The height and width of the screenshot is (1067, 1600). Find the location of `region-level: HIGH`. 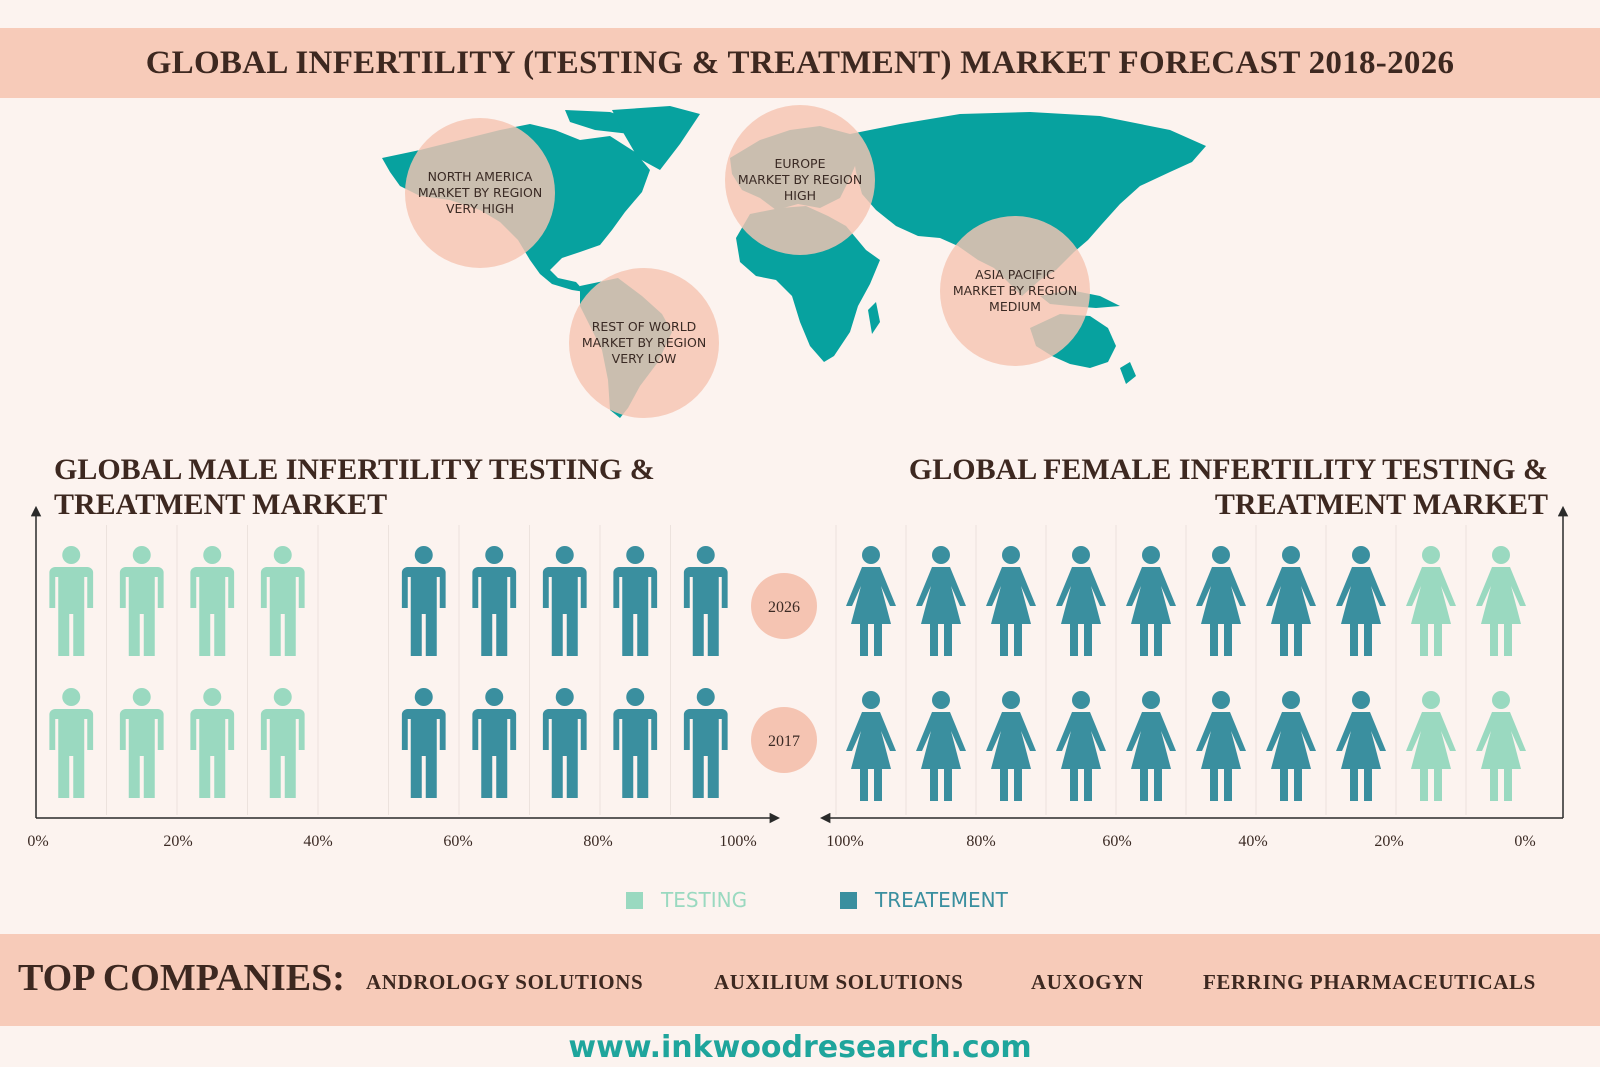

region-level: HIGH is located at coordinates (800, 195).